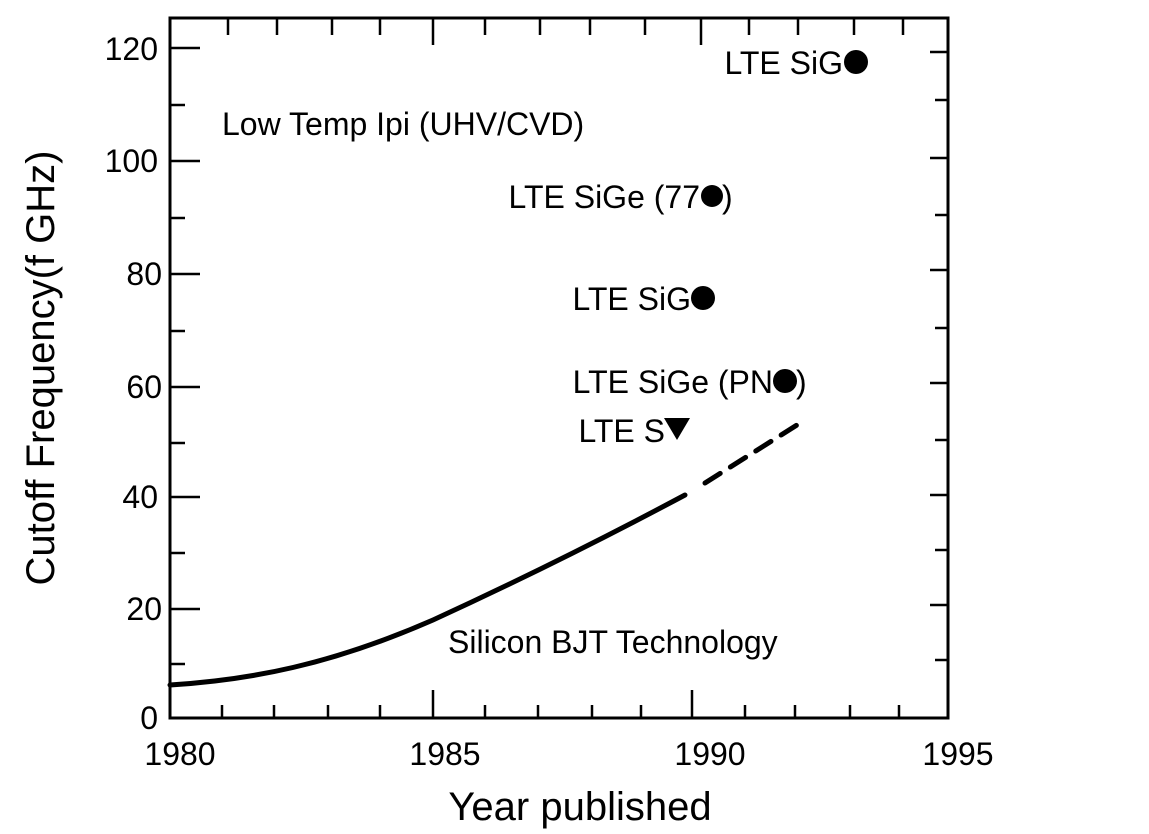 This screenshot has height=834, width=1149. I want to click on y-tick-label: 120, so click(131, 49).